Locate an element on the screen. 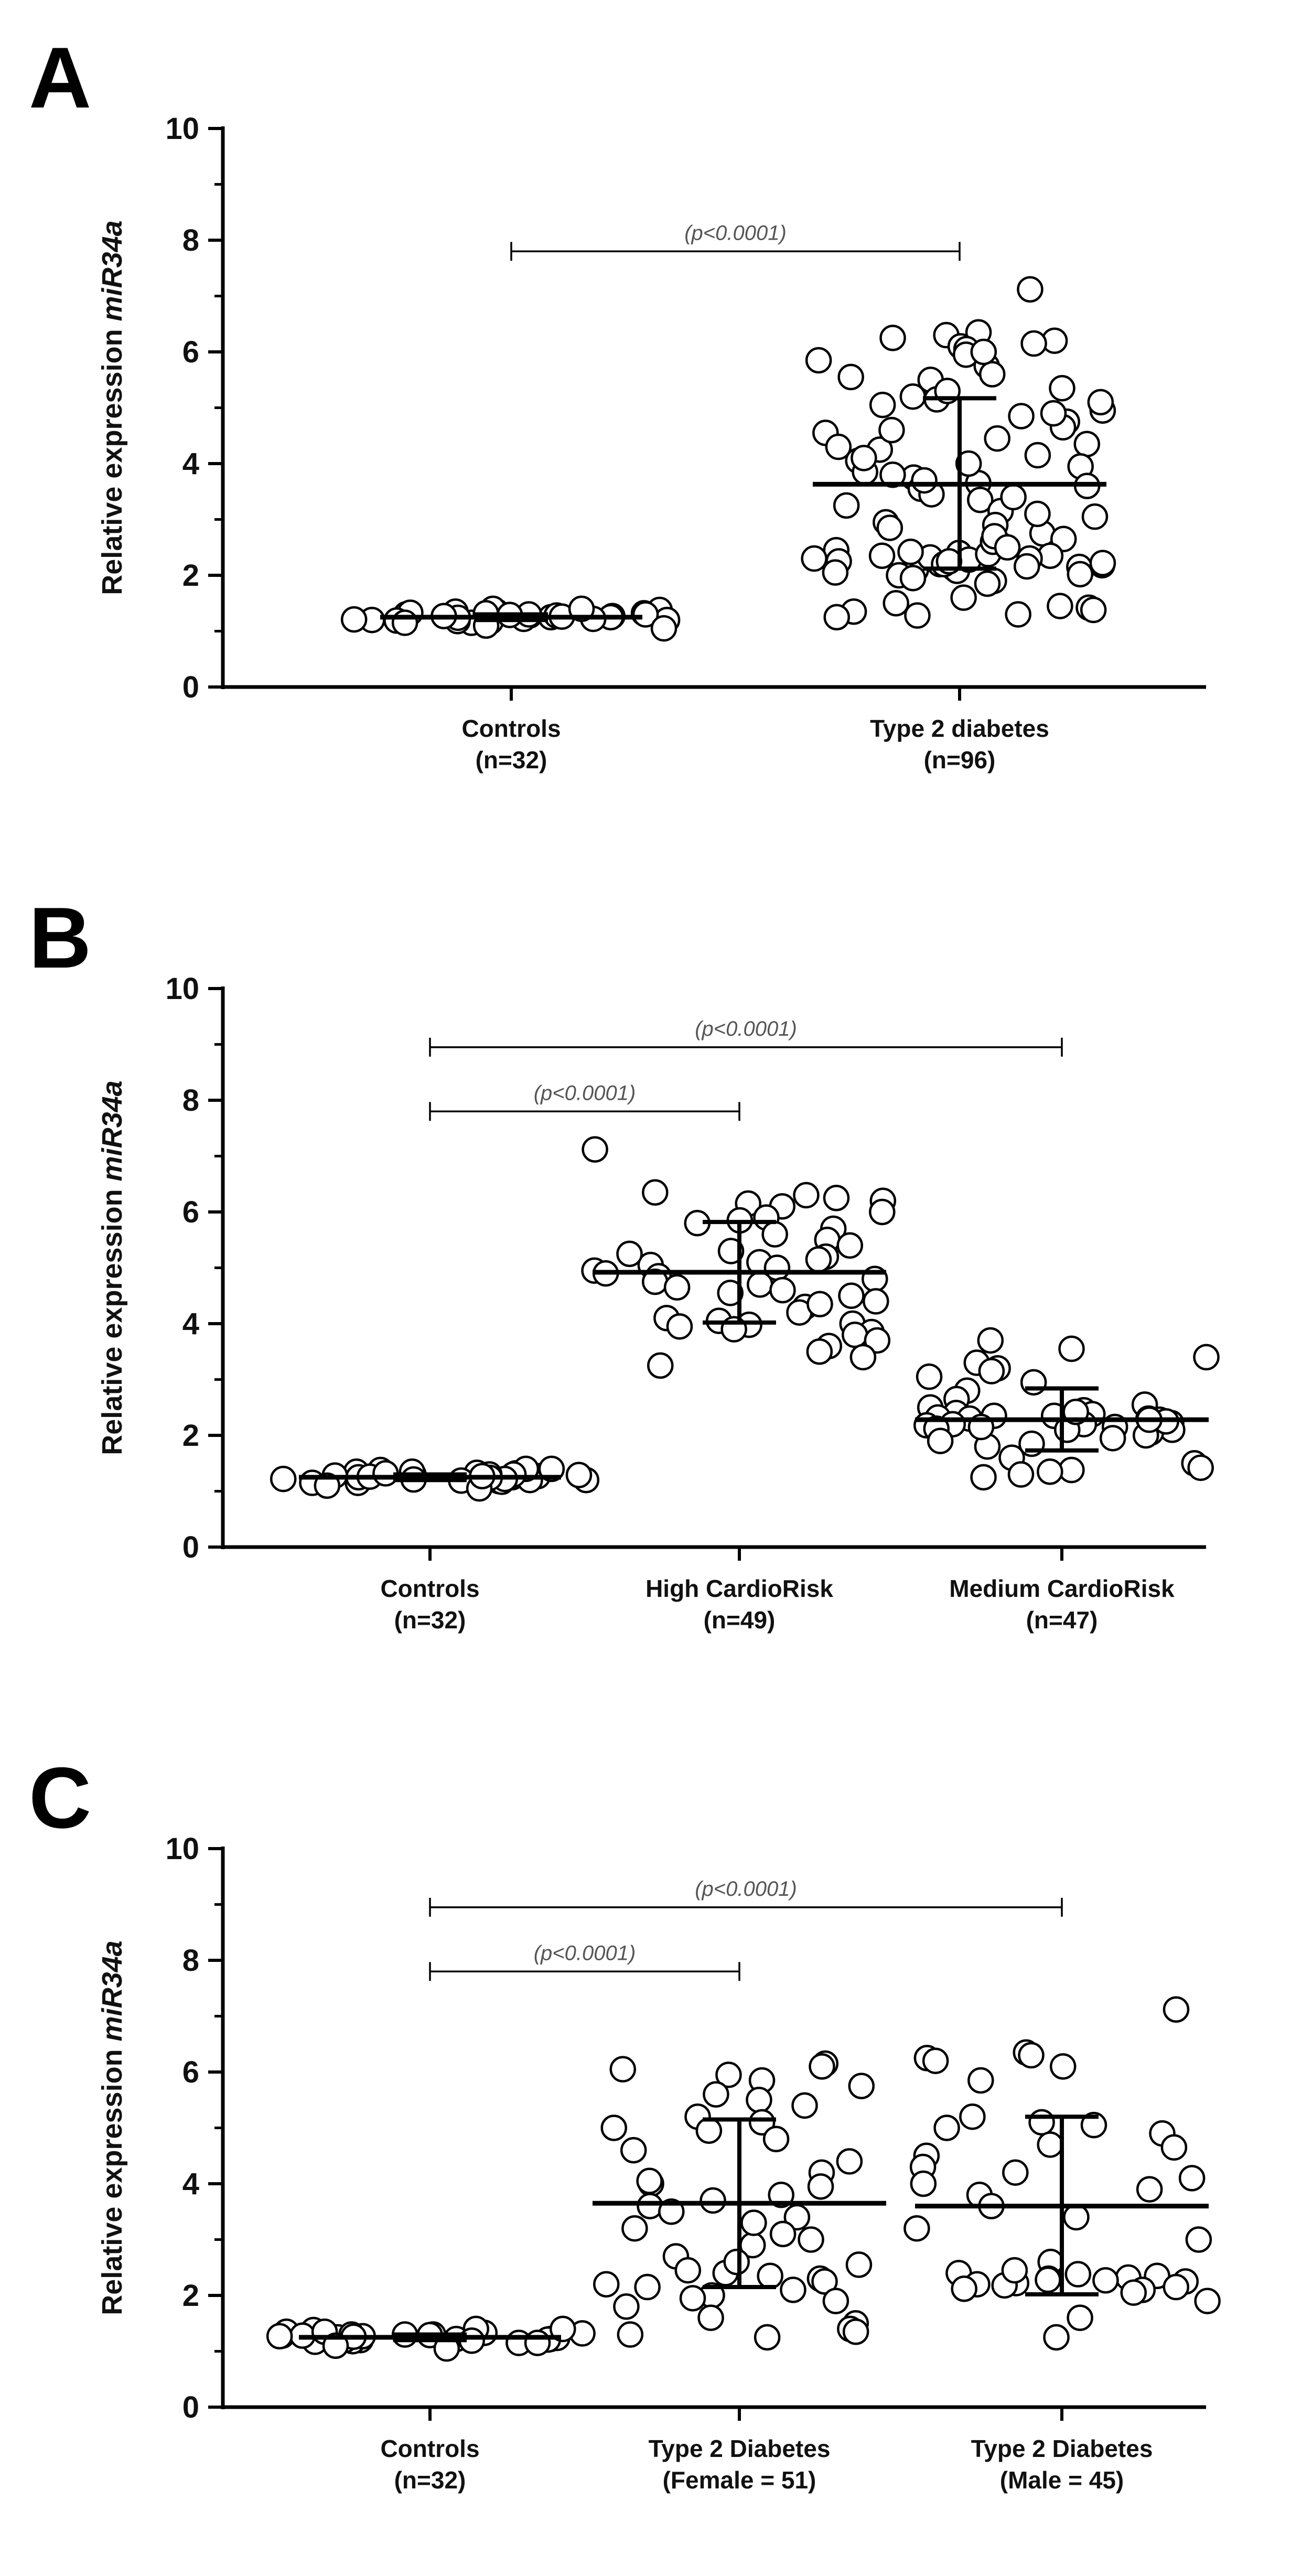 Image resolution: width=1291 pixels, height=2576 pixels. category-n-label: (n=96) is located at coordinates (960, 760).